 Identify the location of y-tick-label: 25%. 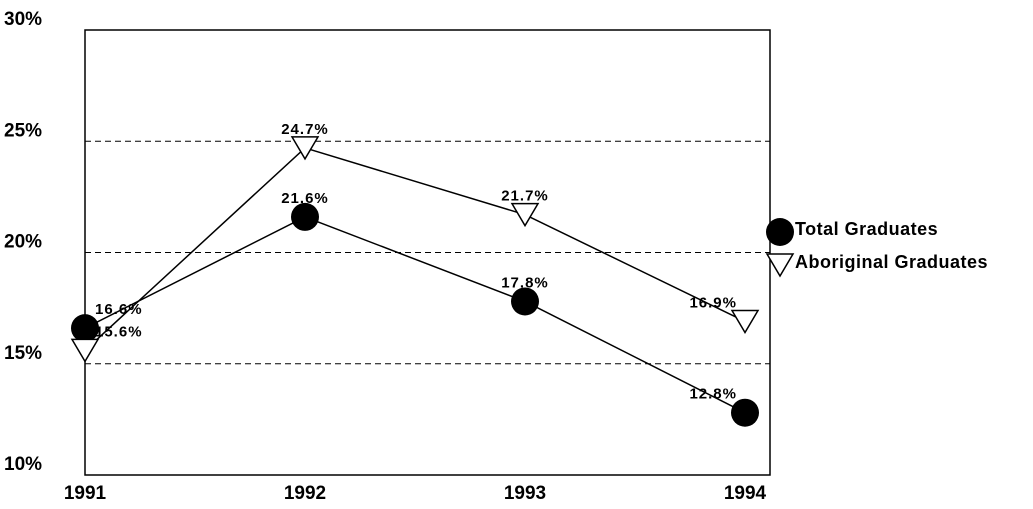
(23, 130).